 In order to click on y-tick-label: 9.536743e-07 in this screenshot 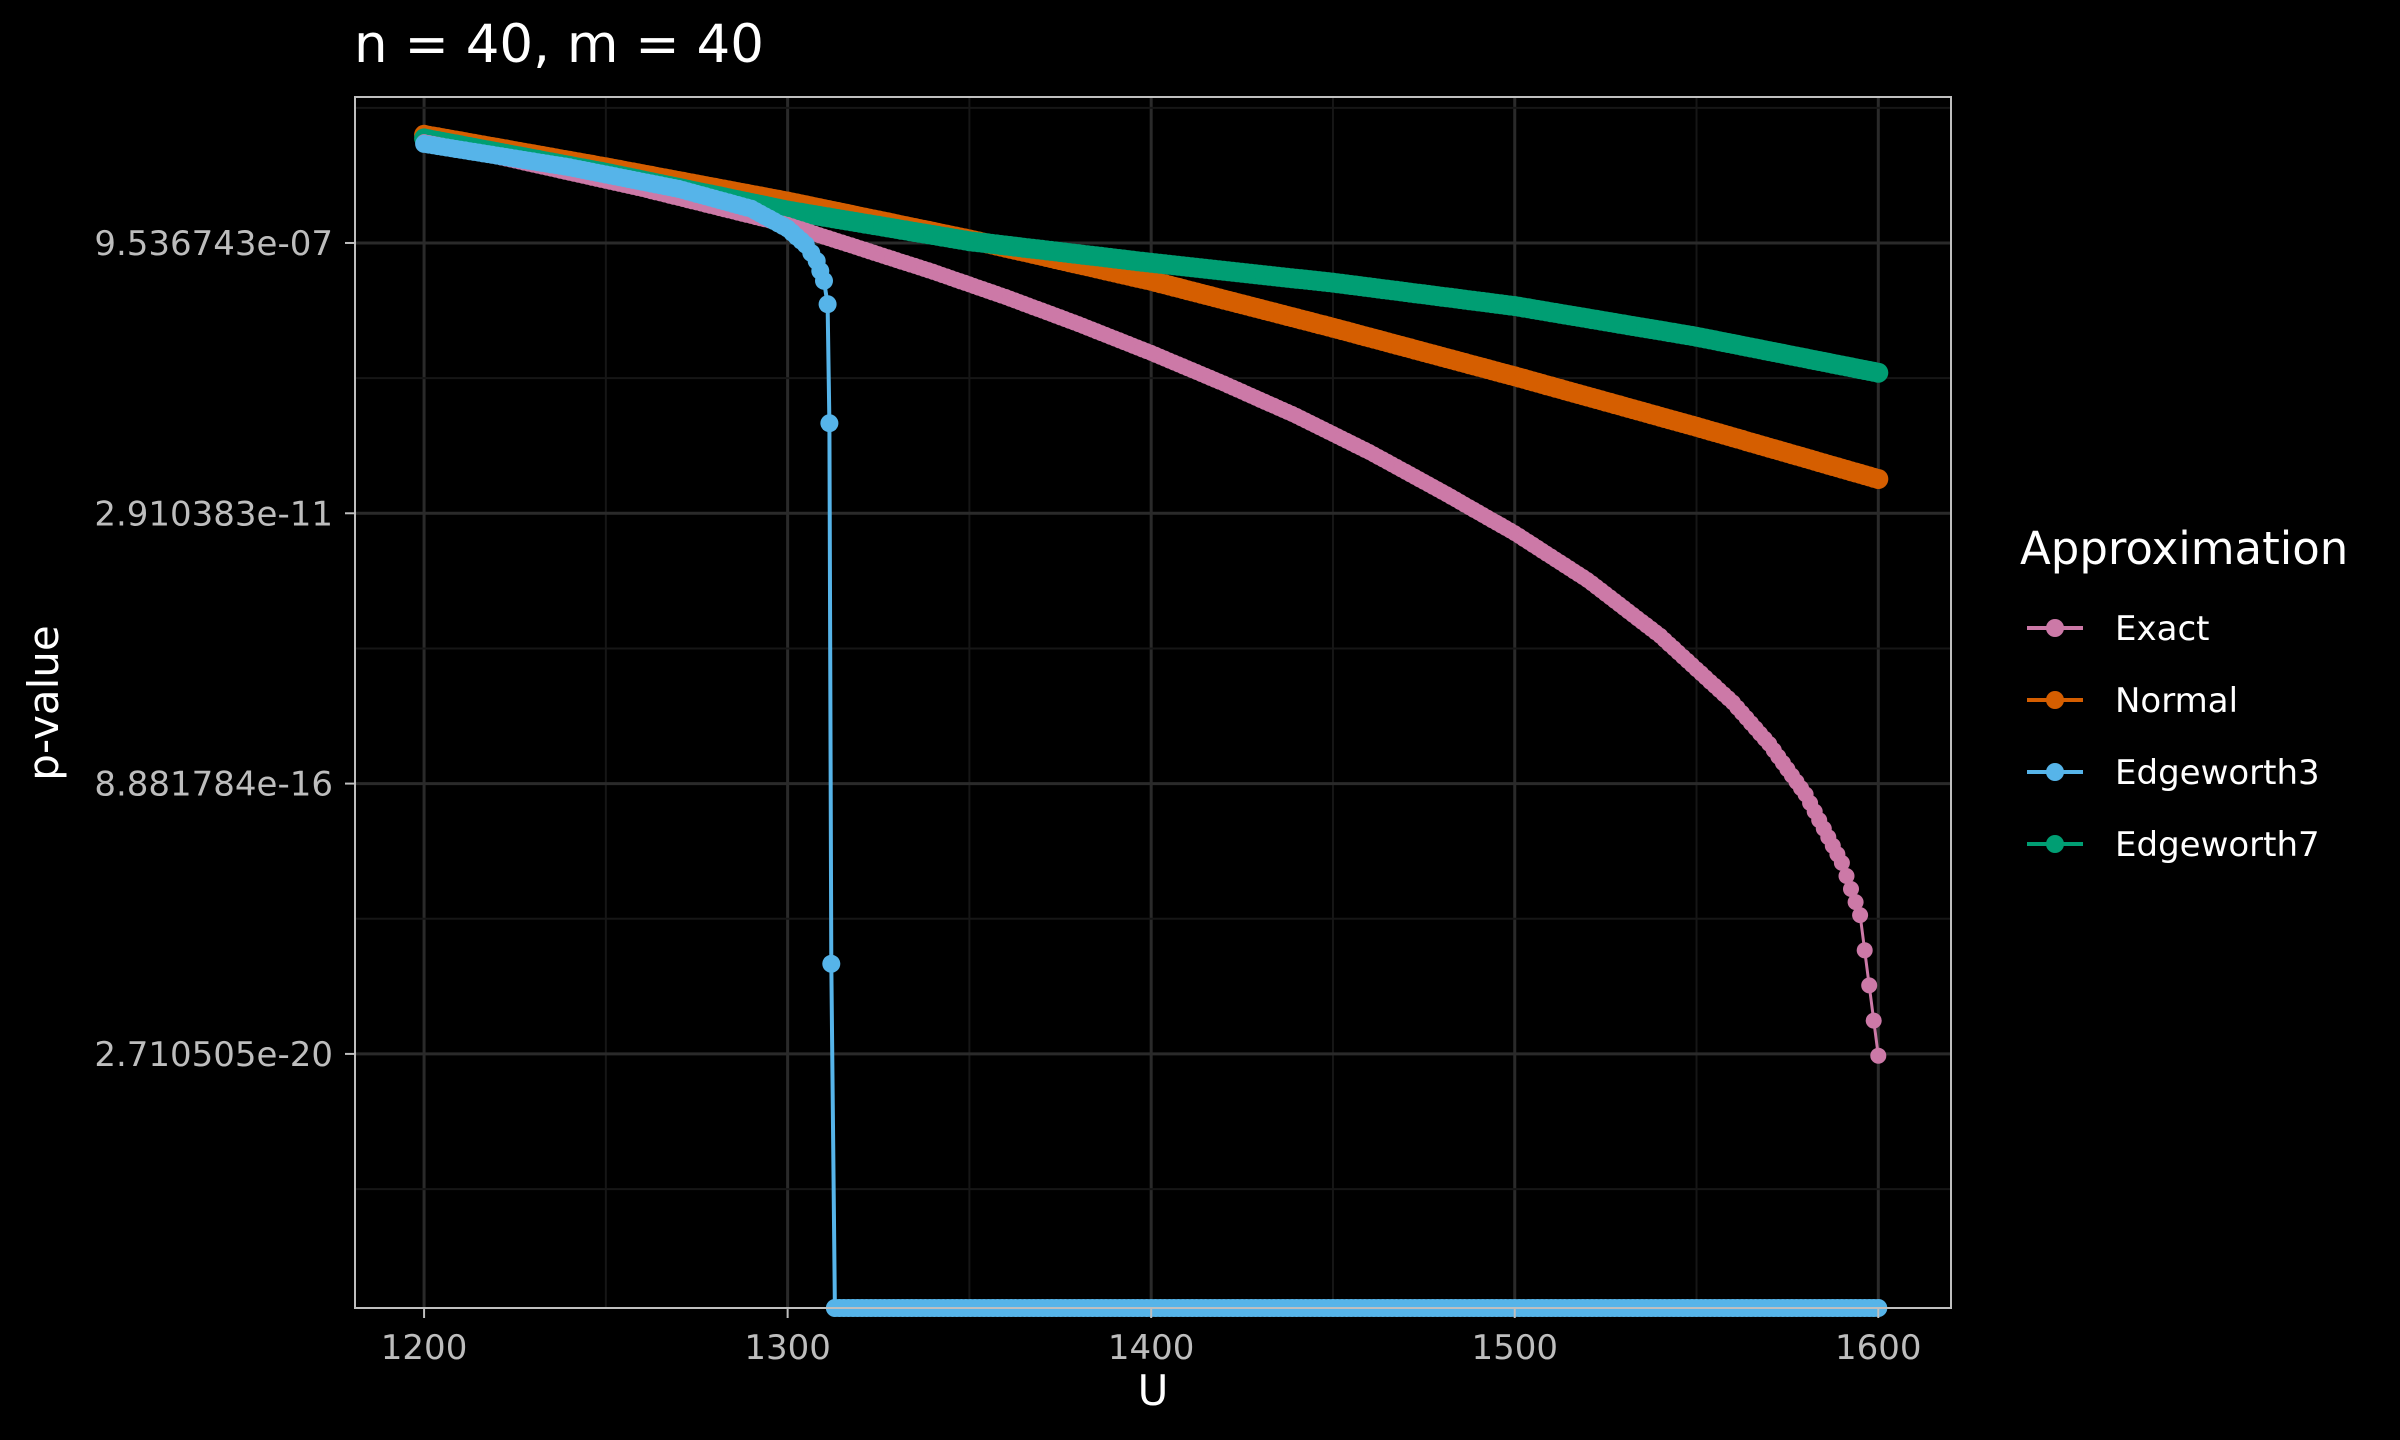, I will do `click(213, 244)`.